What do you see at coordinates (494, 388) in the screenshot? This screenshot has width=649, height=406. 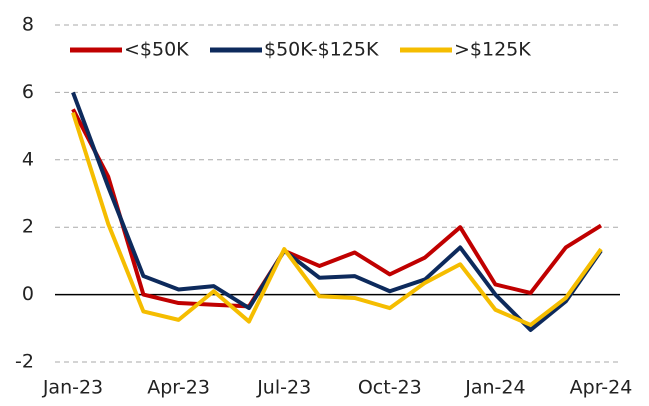 I see `x-tick-label: Jan-24` at bounding box center [494, 388].